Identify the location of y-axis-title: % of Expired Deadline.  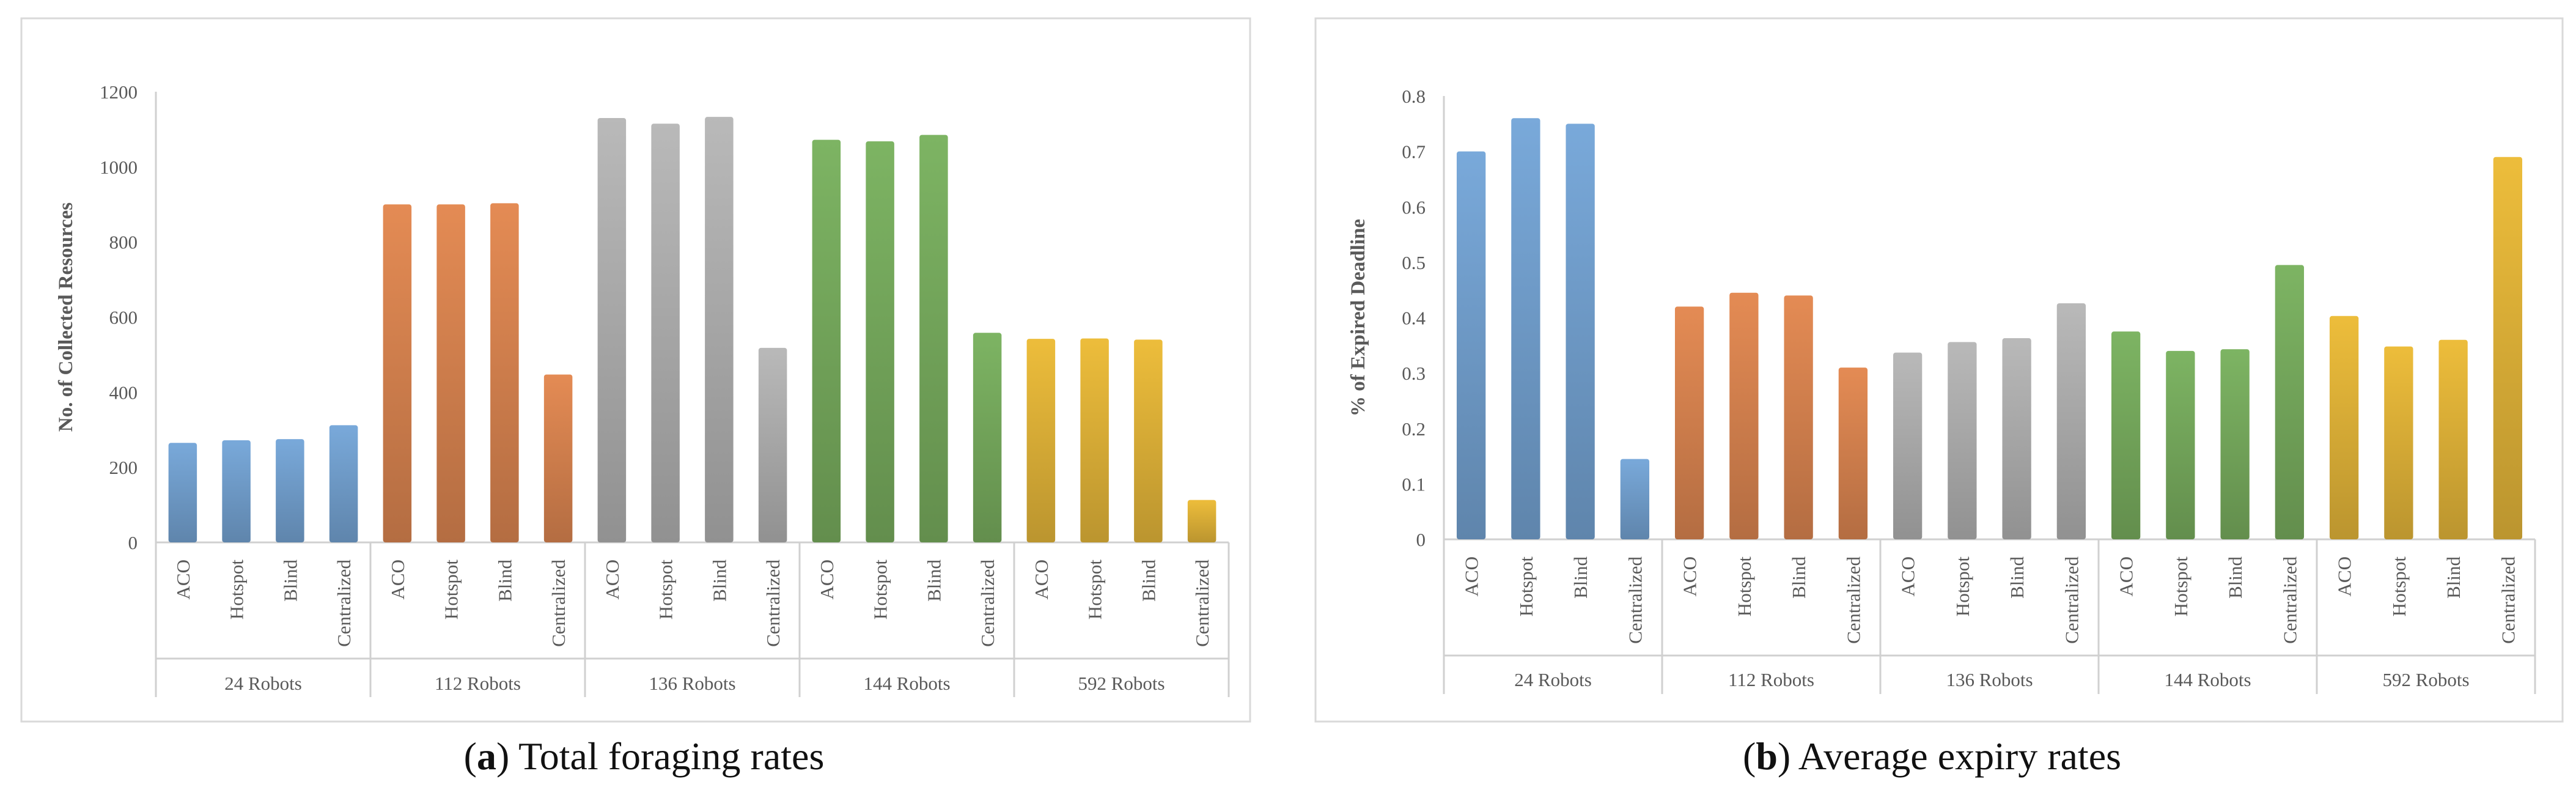
(1358, 317).